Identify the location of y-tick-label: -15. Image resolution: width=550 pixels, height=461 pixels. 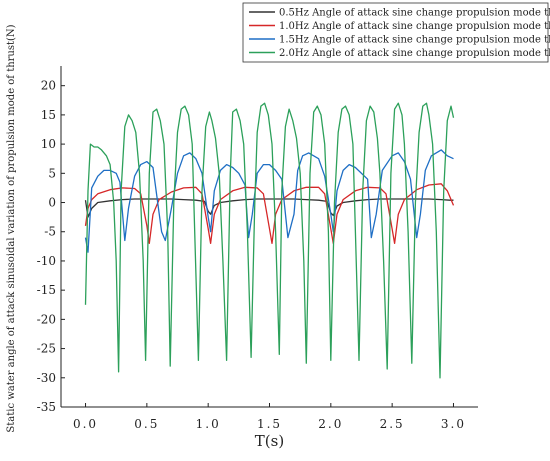
(46, 290).